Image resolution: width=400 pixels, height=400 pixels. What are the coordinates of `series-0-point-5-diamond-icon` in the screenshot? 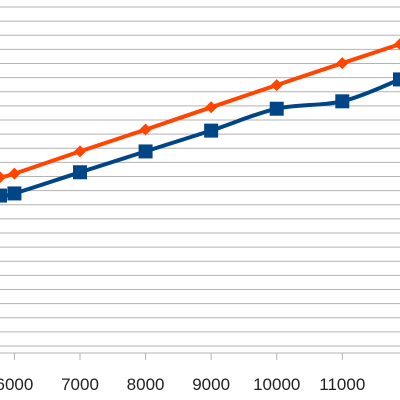 It's located at (276, 85).